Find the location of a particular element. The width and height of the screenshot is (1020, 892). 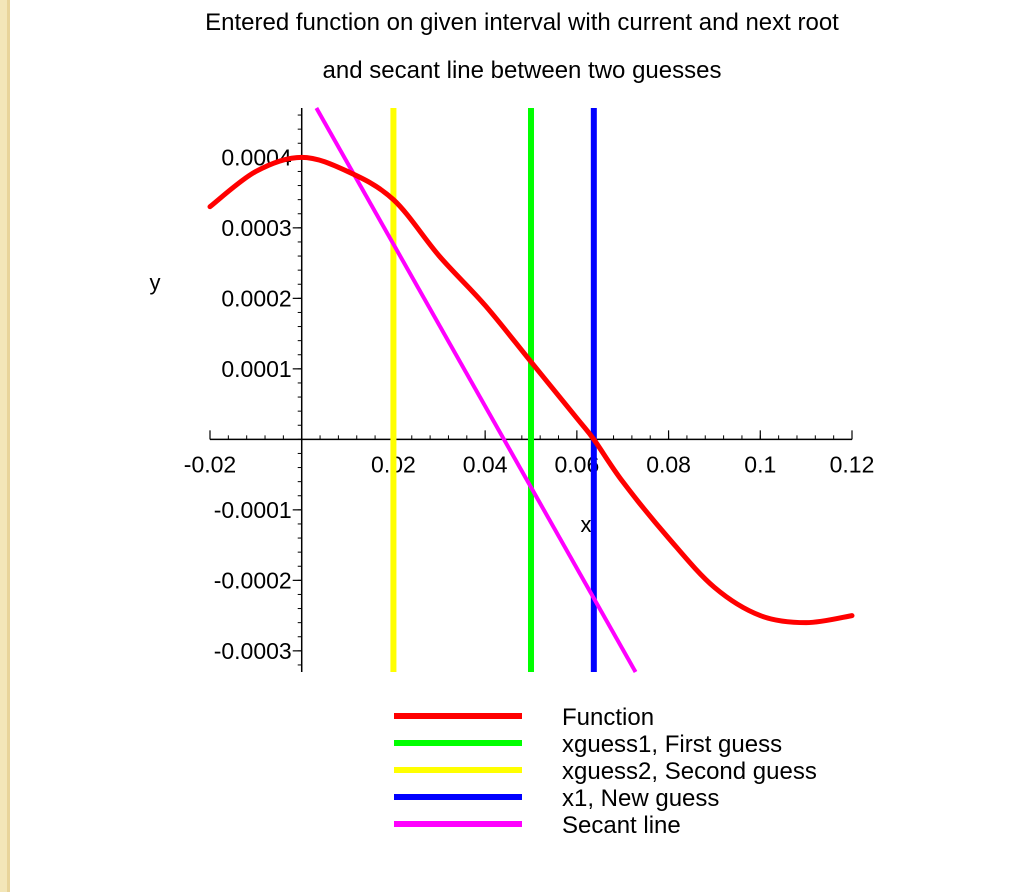

x-tick-label: -0.02 is located at coordinates (210, 464).